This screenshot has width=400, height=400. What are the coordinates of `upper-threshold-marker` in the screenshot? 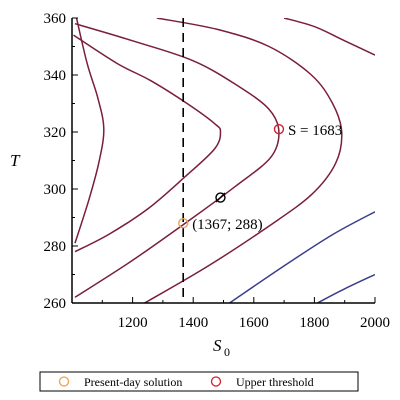 It's located at (279, 129).